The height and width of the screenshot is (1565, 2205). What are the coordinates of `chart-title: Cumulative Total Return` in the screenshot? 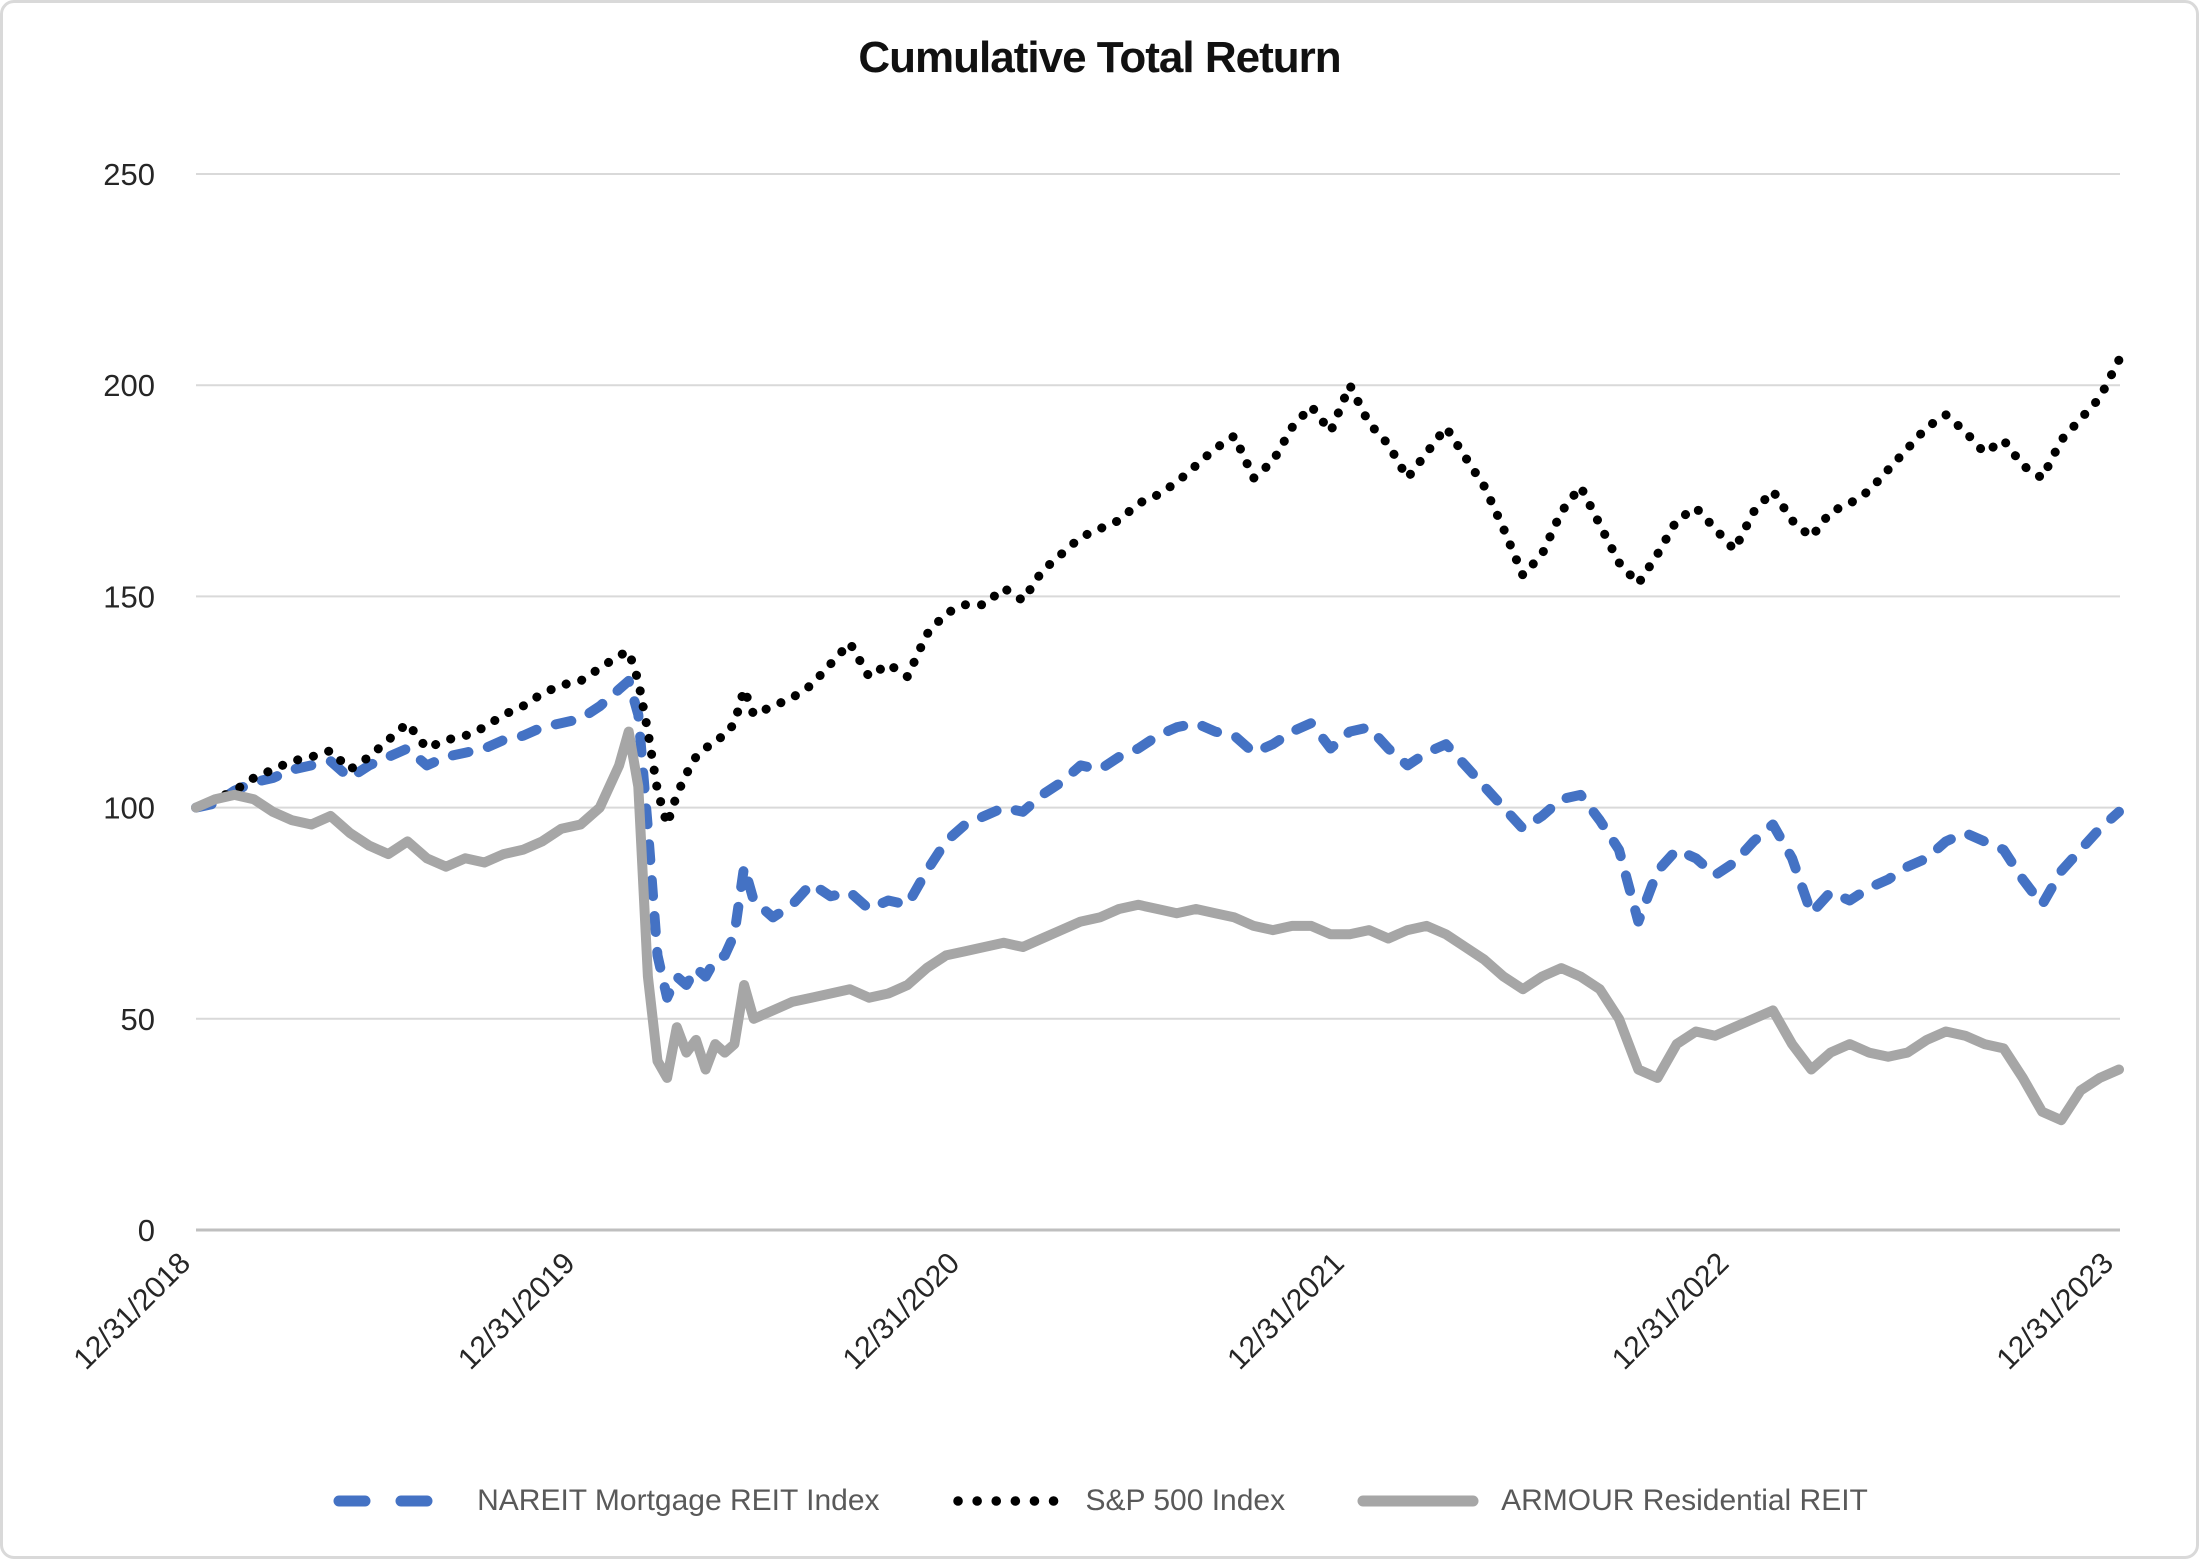 It's located at (1099, 57).